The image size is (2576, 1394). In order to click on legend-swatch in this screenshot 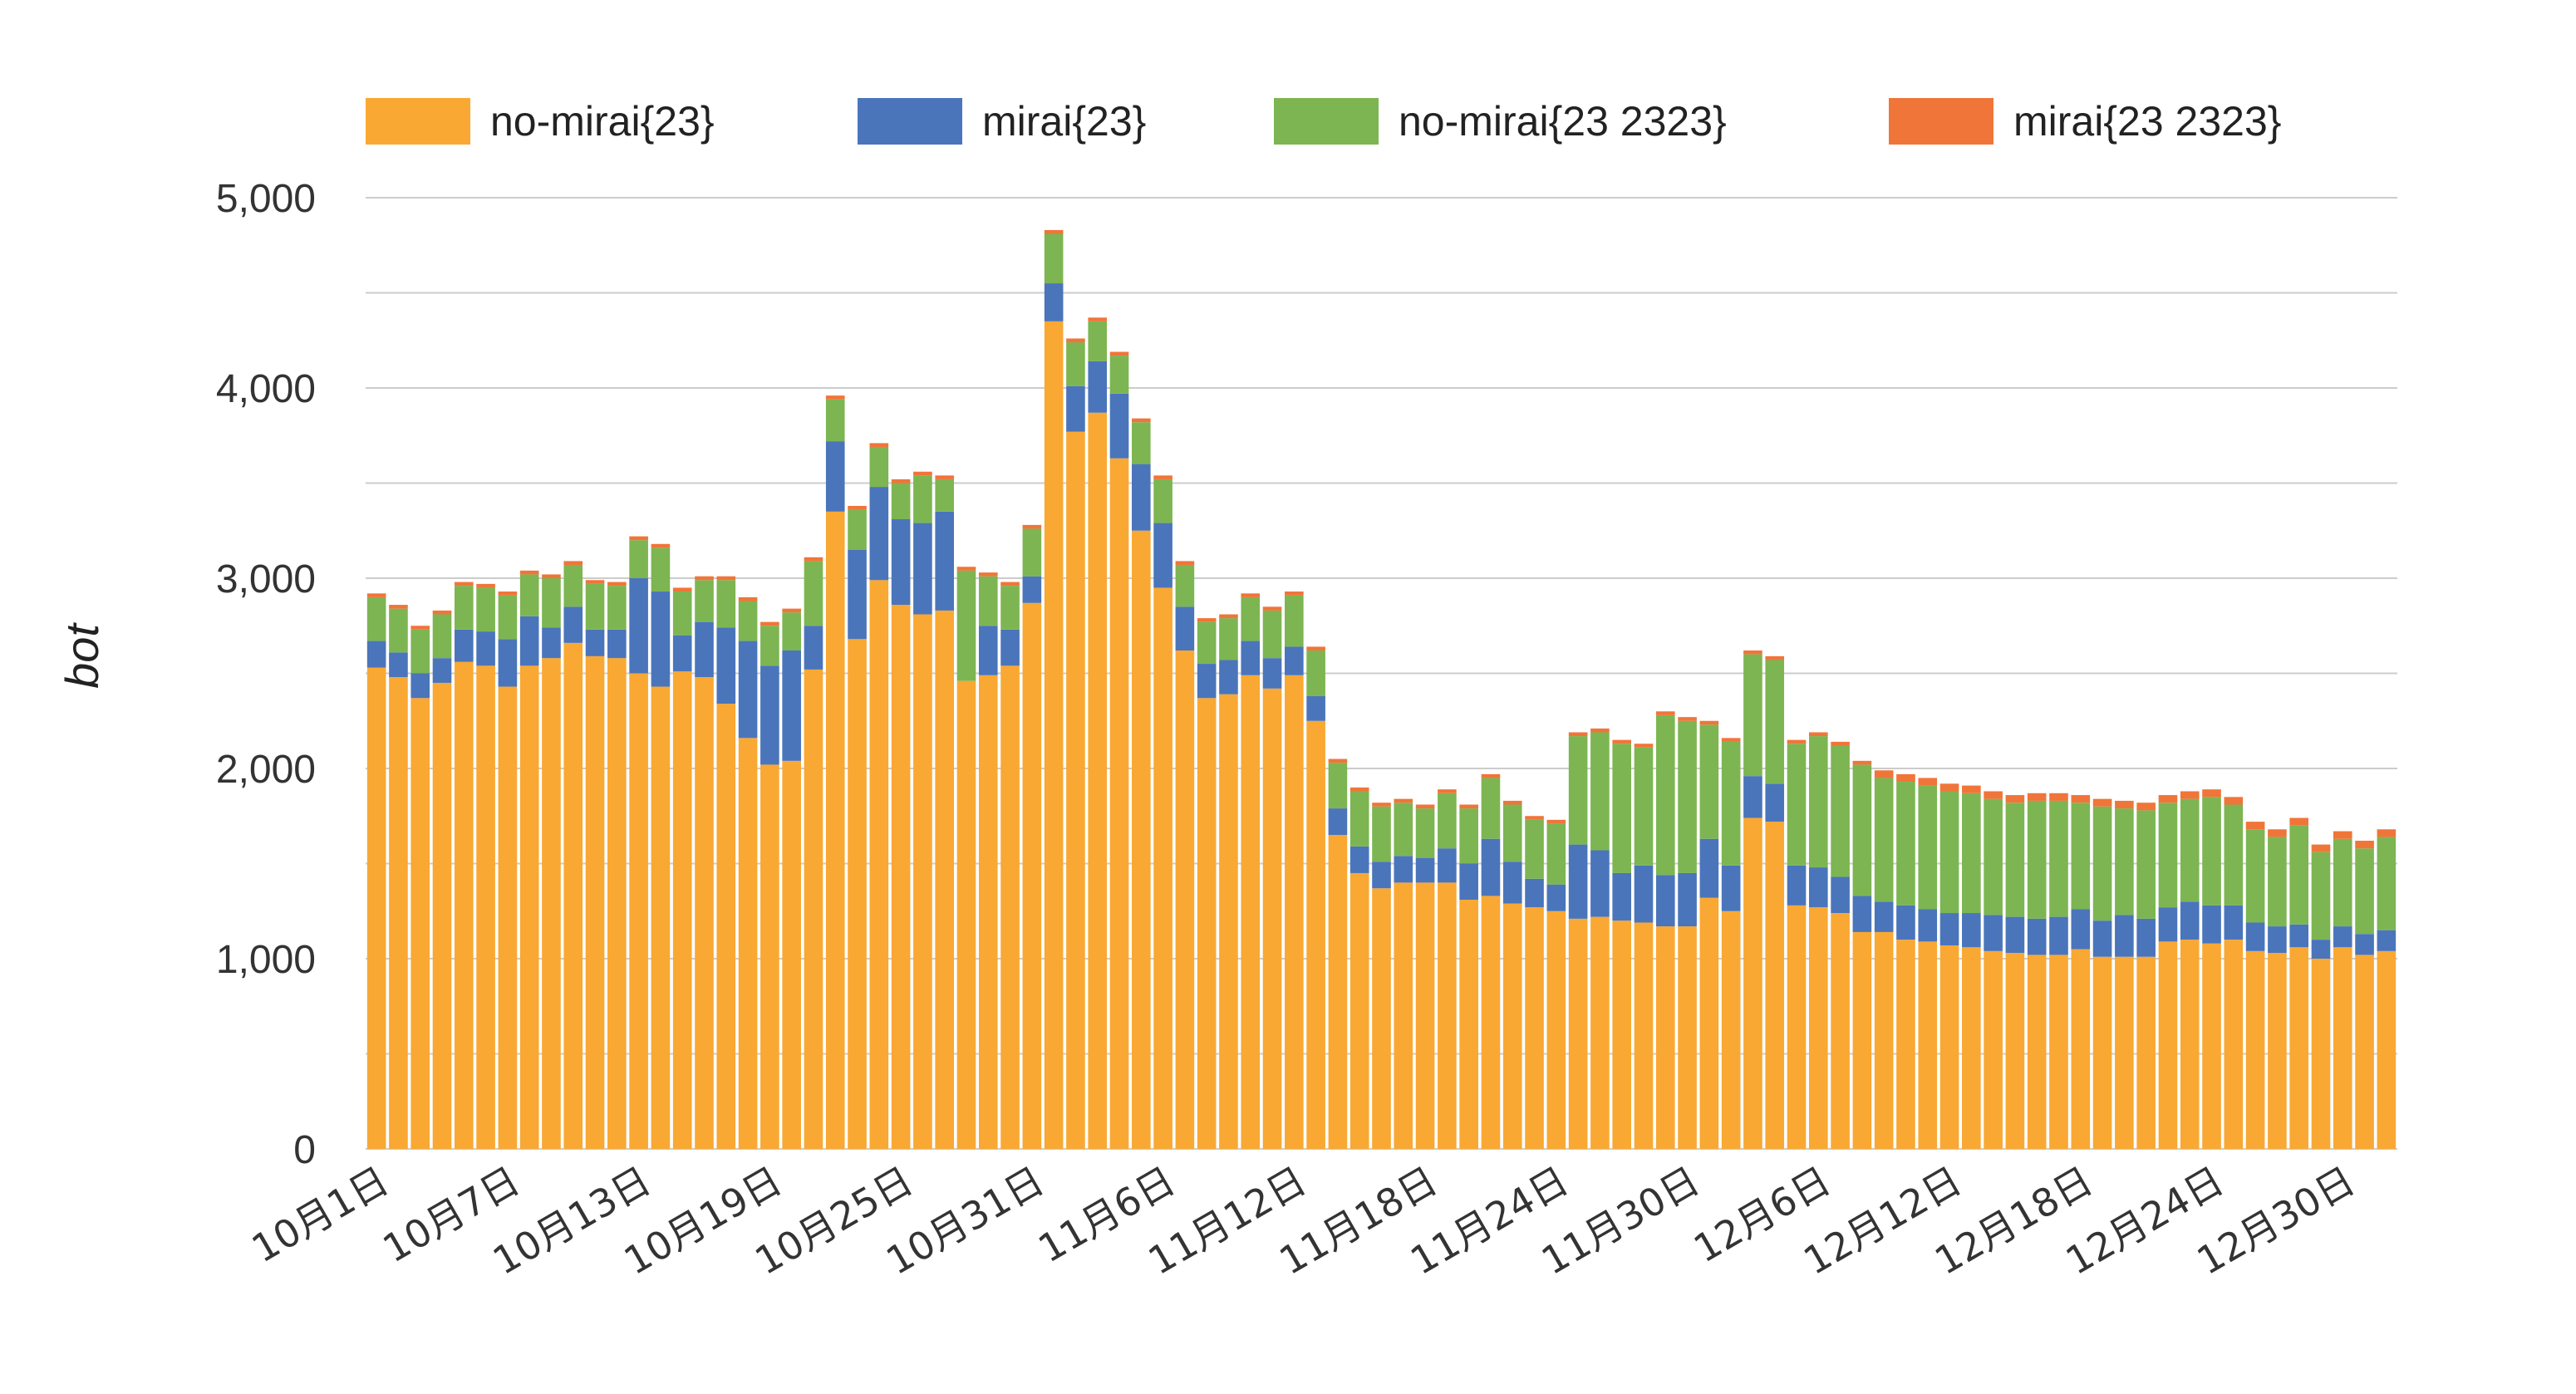, I will do `click(418, 121)`.